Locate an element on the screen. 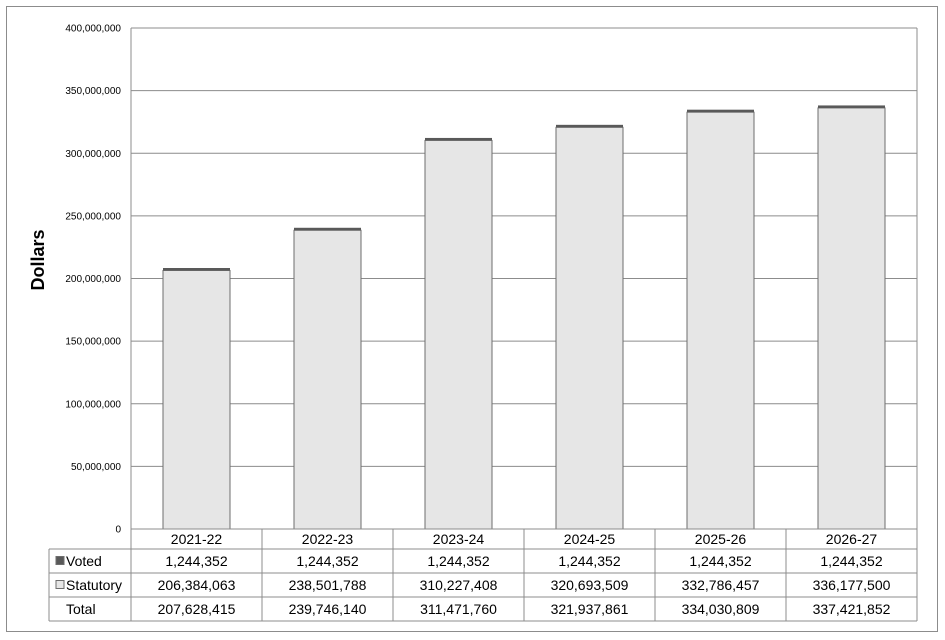  y-tick-label: 250,000,000 is located at coordinates (93, 216).